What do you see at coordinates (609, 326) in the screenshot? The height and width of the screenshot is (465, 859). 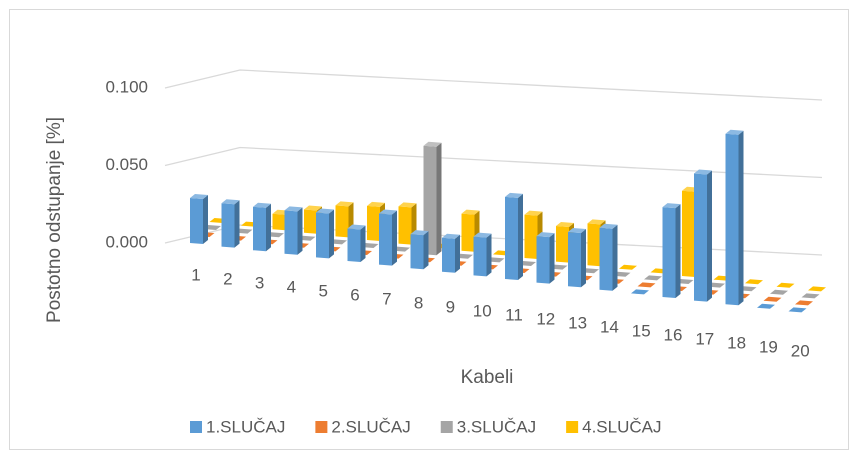 I see `x-tick-label: 14` at bounding box center [609, 326].